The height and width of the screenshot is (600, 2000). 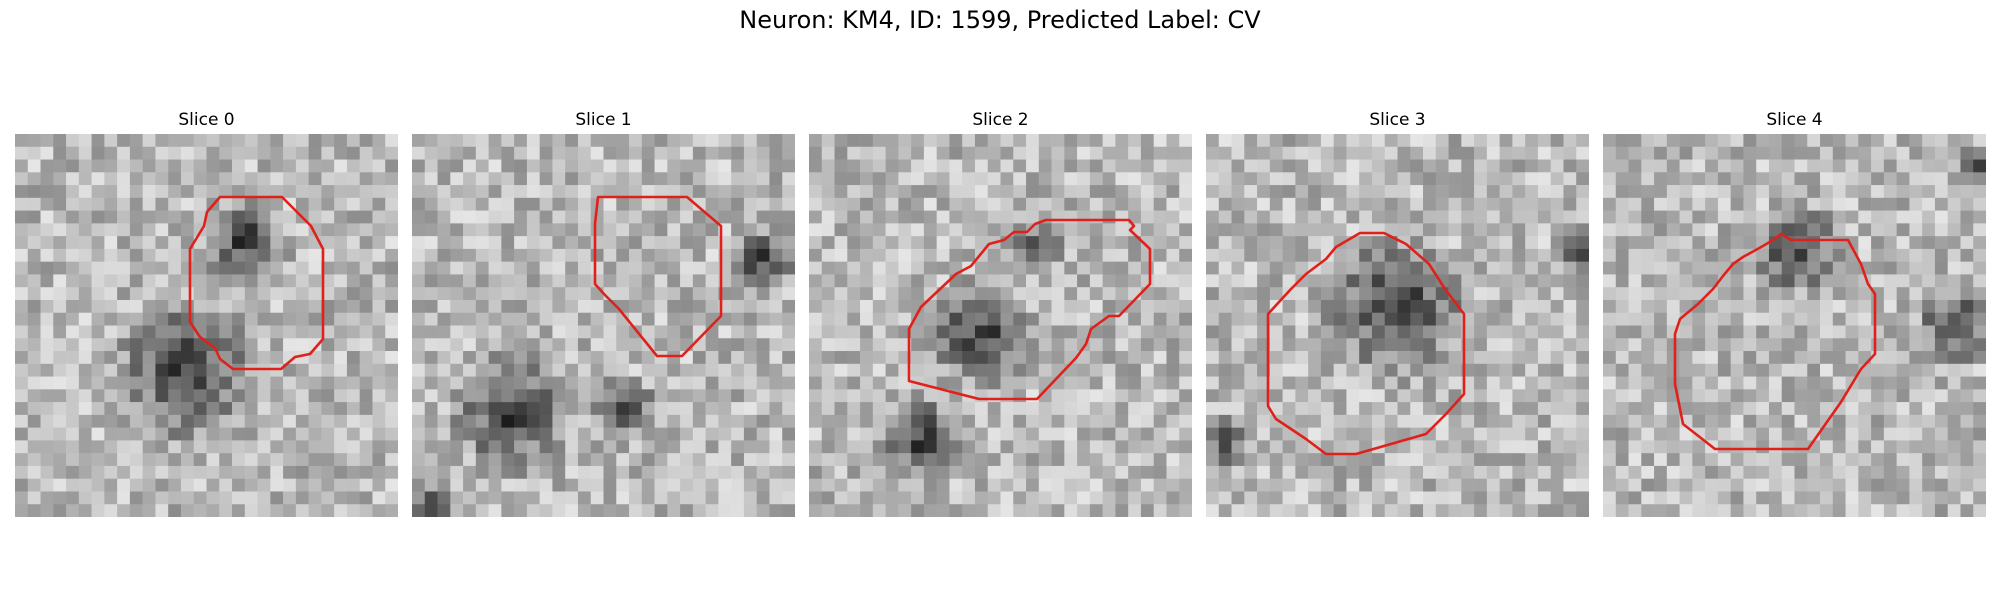 What do you see at coordinates (1000, 120) in the screenshot?
I see `slice-title-2: Slice 2` at bounding box center [1000, 120].